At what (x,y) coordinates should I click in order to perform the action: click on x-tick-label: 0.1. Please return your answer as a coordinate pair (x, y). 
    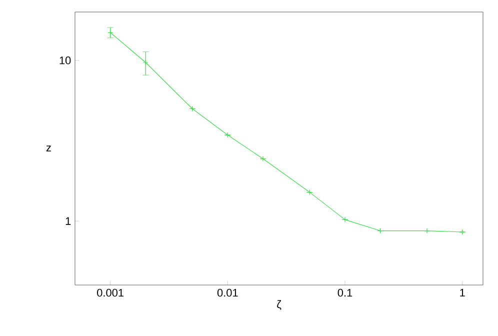
    Looking at the image, I should click on (345, 292).